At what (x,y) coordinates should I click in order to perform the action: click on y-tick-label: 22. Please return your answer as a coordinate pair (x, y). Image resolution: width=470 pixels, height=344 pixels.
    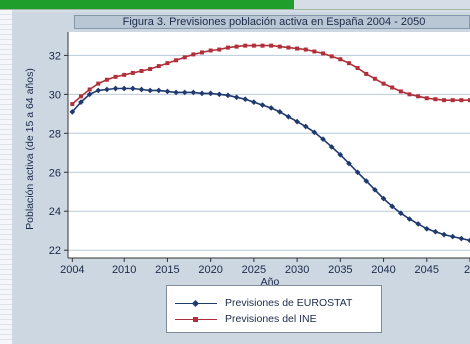
    Looking at the image, I should click on (55, 251).